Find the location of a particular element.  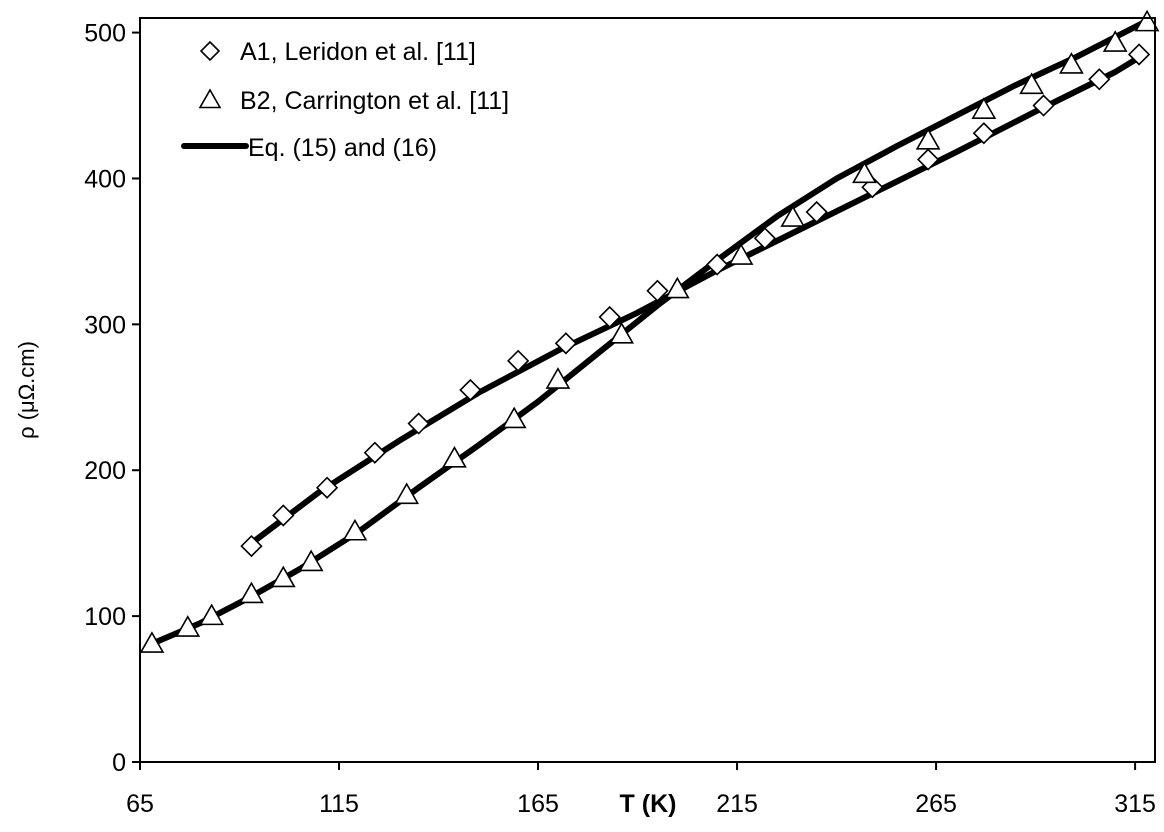

legend-triangle-marker-icon is located at coordinates (210, 98).